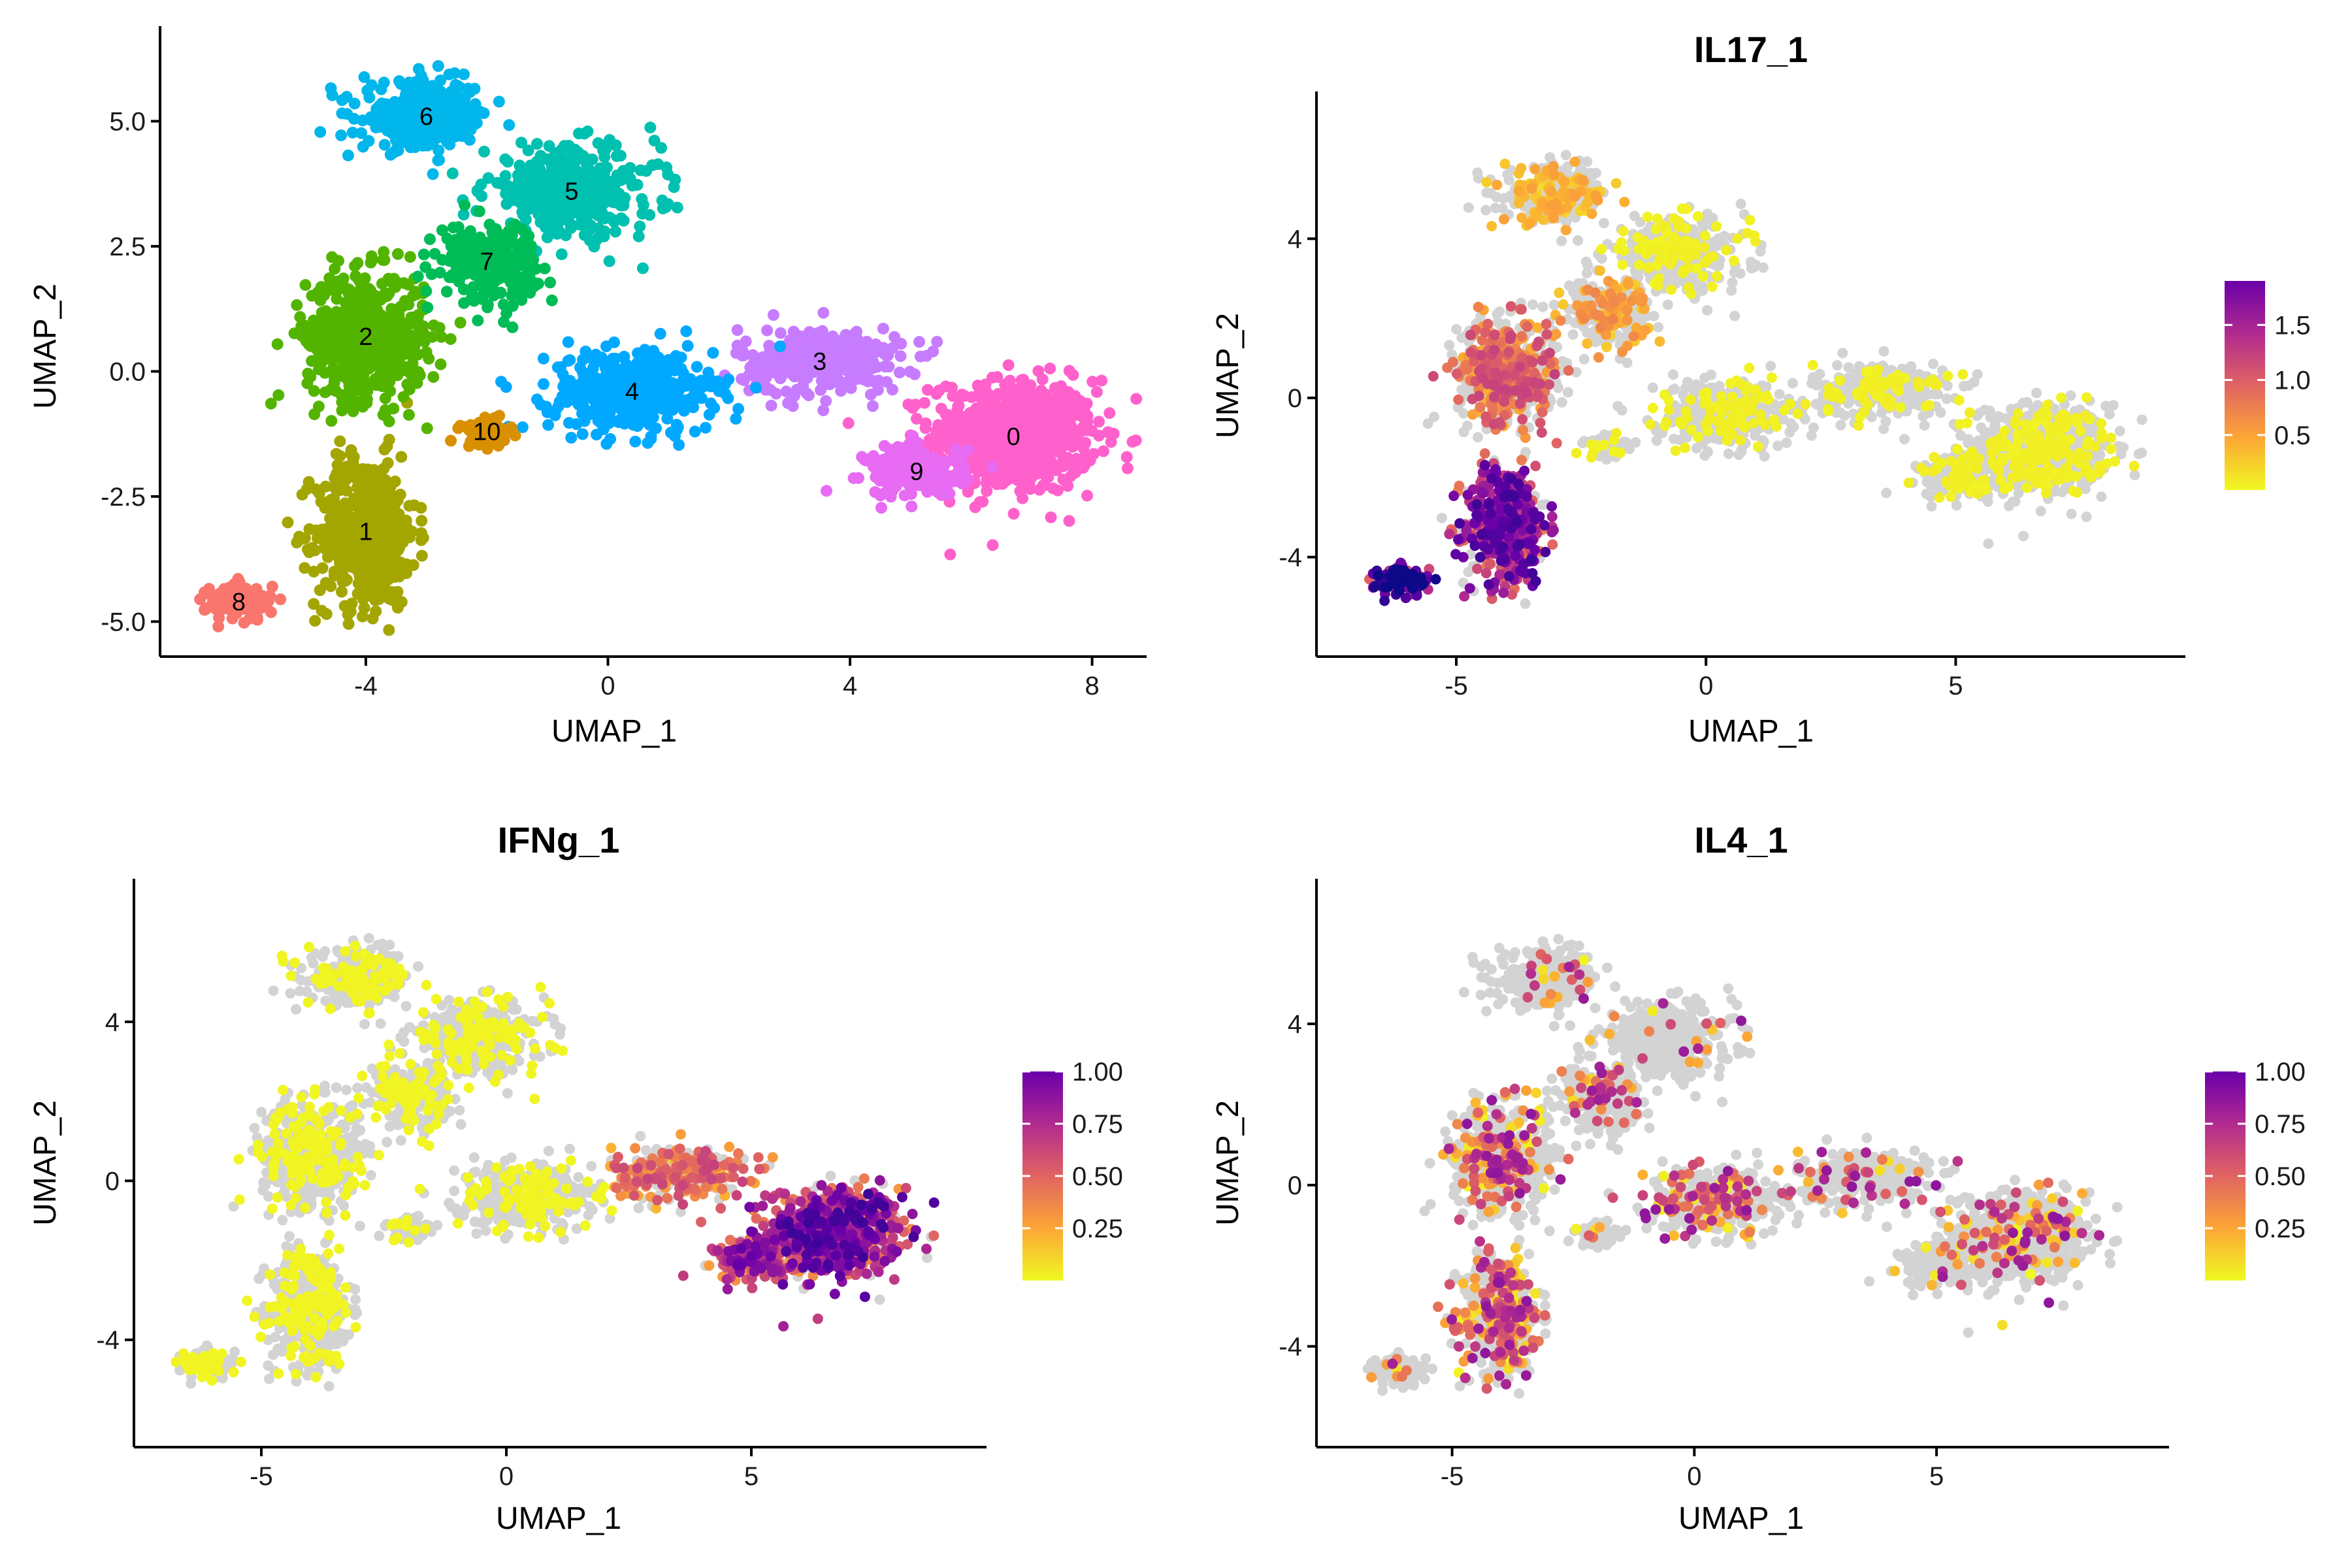  I want to click on y-axis-title: UMAP_2, so click(45, 346).